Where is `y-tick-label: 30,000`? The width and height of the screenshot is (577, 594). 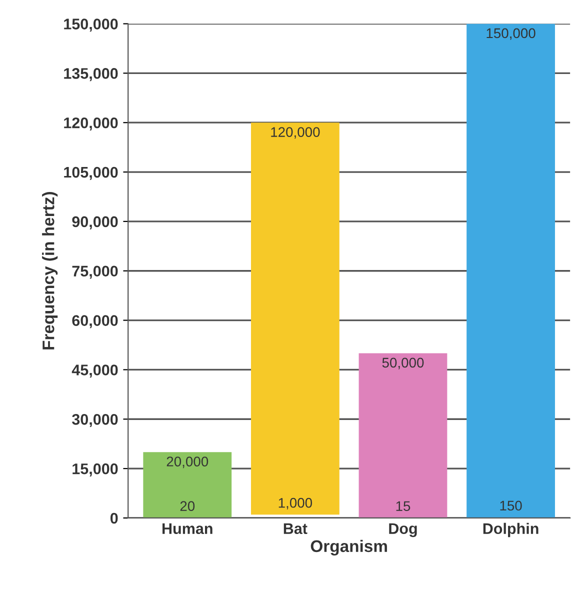
y-tick-label: 30,000 is located at coordinates (95, 421).